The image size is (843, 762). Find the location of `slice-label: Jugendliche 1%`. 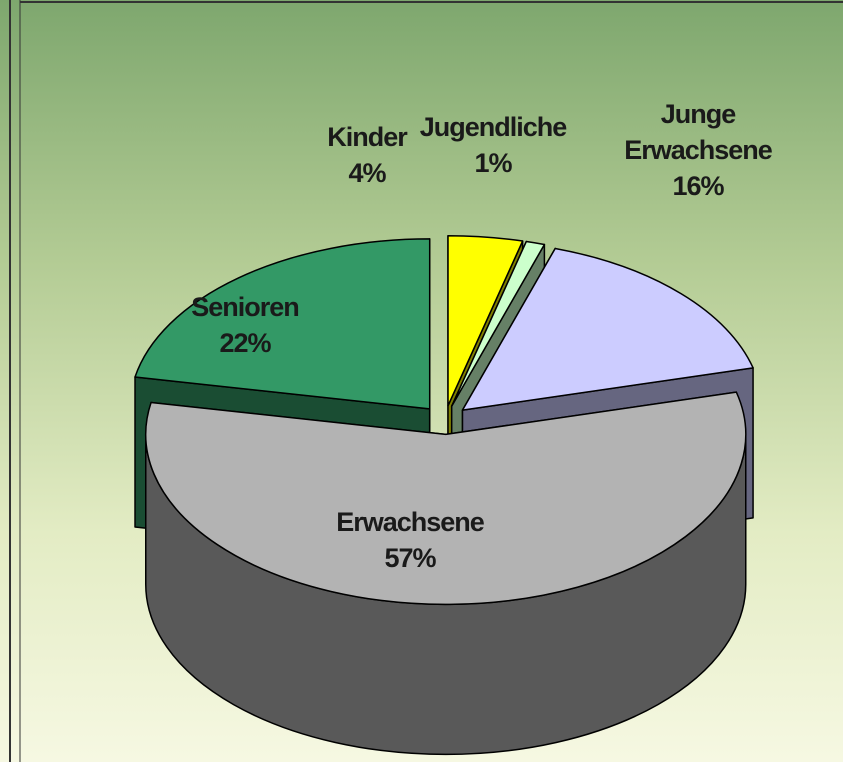

slice-label: Jugendliche 1% is located at coordinates (493, 145).